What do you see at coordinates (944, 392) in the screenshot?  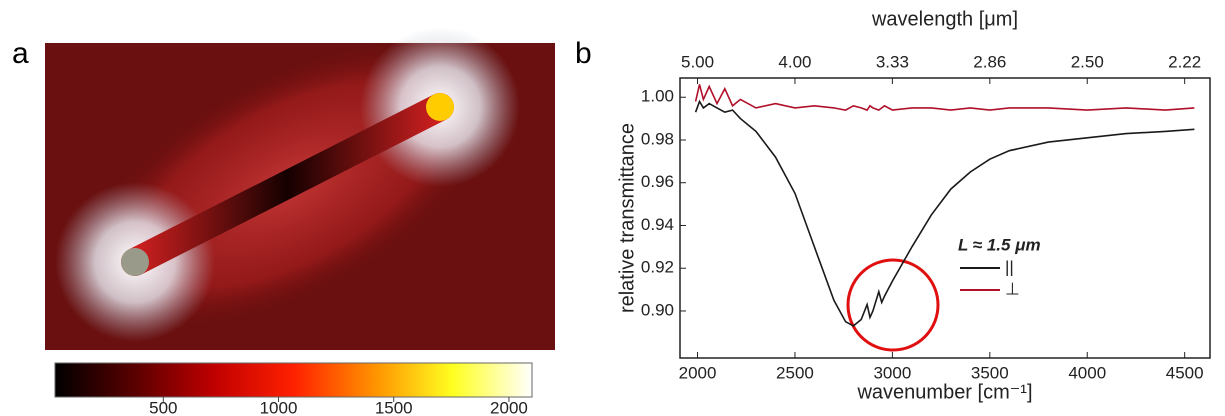 I see `x-axis-label: wavenumber [cm⁻¹]` at bounding box center [944, 392].